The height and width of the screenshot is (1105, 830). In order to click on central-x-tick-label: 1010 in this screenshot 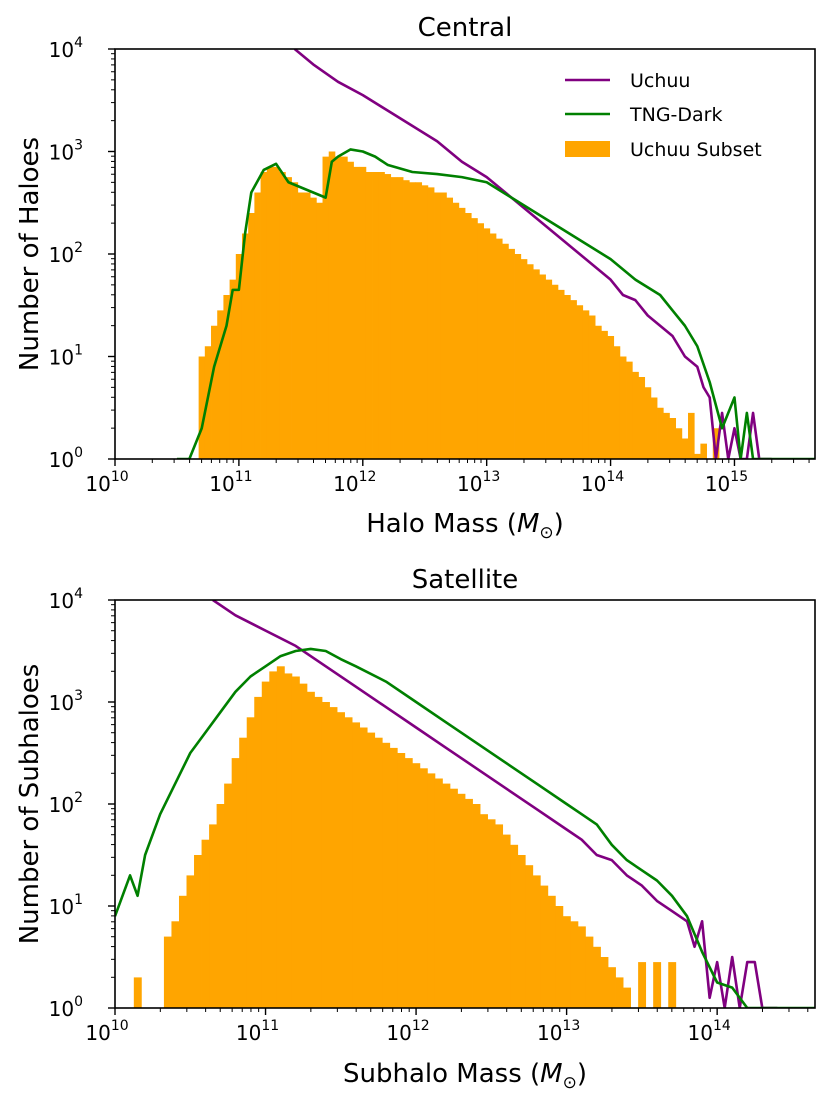, I will do `click(106, 482)`.